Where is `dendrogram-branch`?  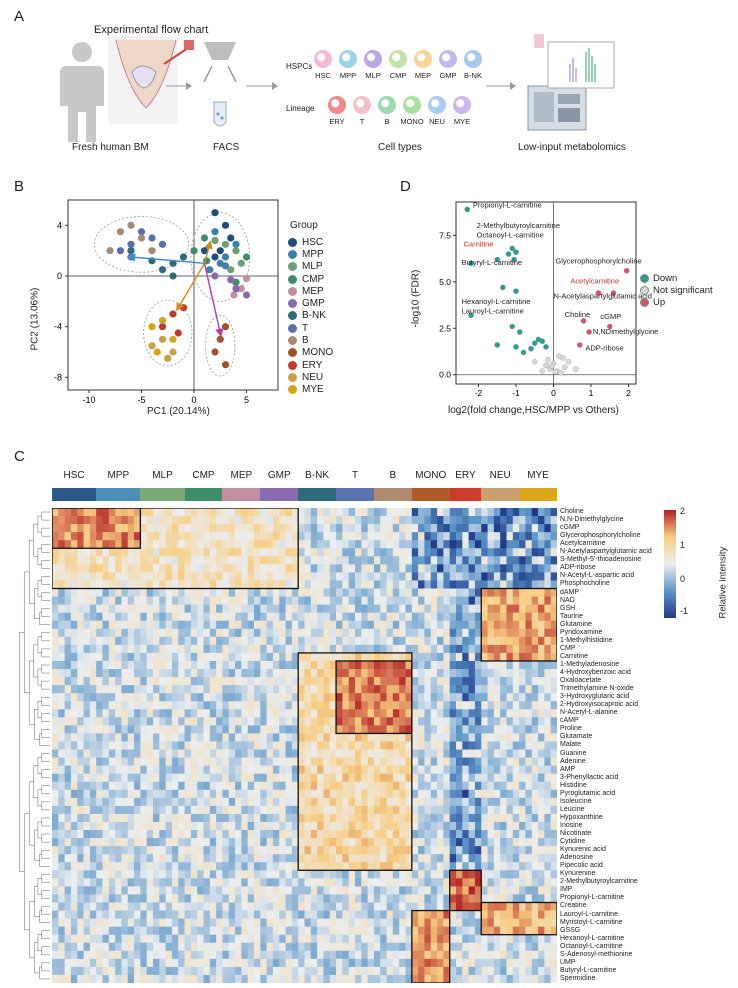 dendrogram-branch is located at coordinates (45, 596).